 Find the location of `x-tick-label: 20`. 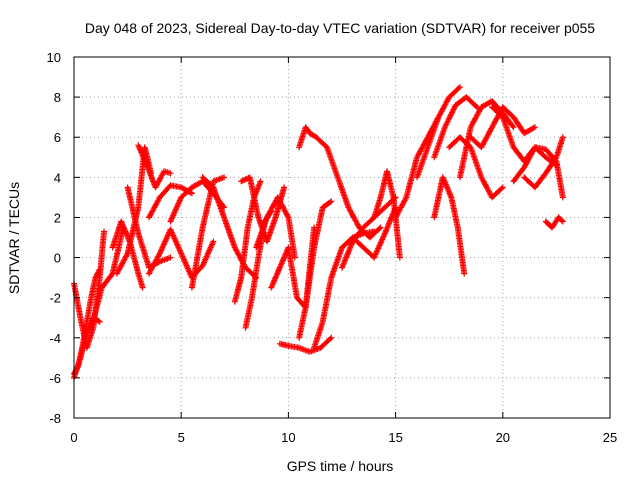

x-tick-label: 20 is located at coordinates (503, 437).